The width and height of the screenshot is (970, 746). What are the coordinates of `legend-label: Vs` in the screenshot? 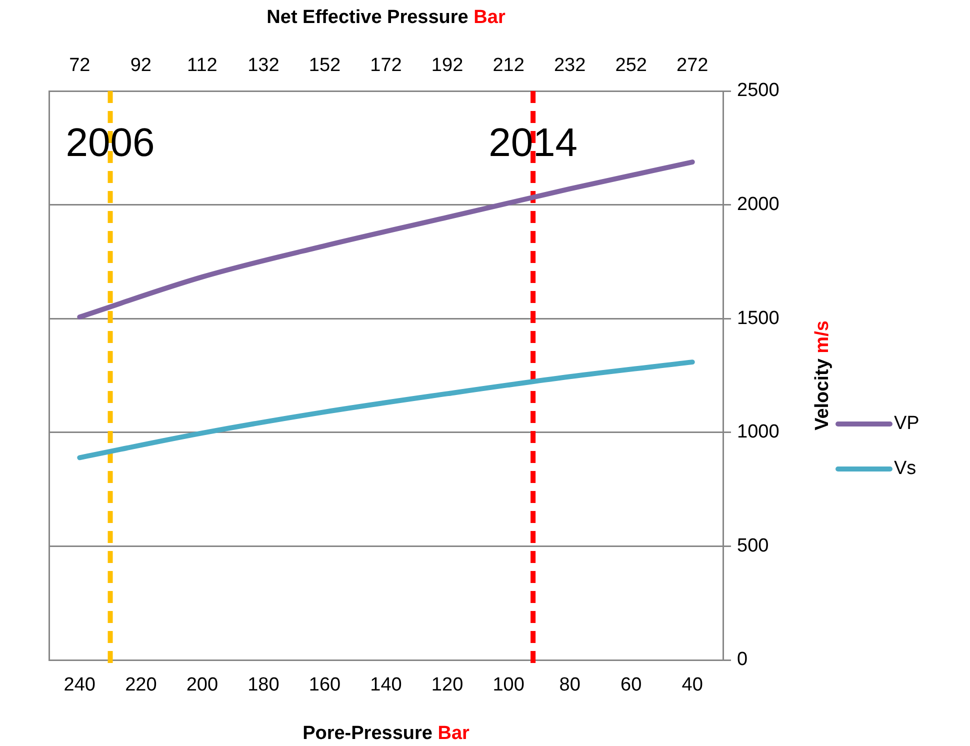 It's located at (905, 469).